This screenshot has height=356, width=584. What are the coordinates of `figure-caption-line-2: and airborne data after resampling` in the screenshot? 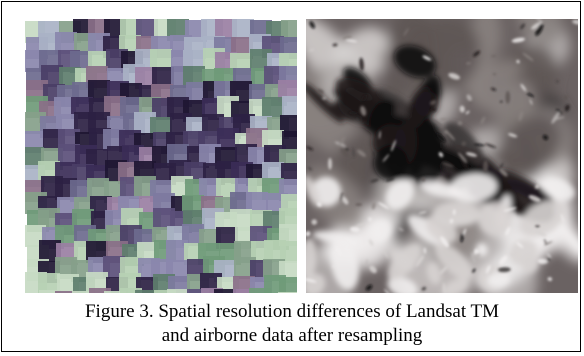 It's located at (292, 335).